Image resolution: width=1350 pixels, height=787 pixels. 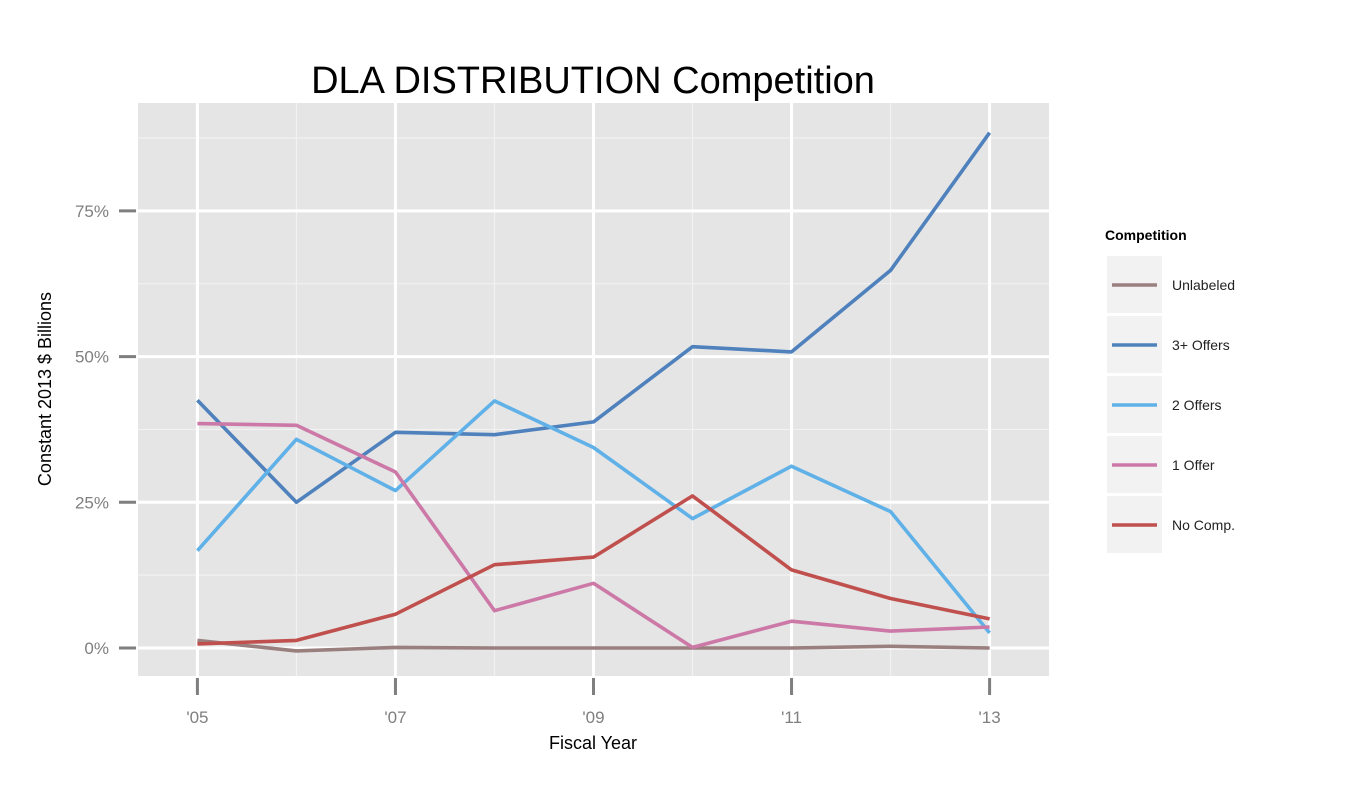 I want to click on x-axis-title: Fiscal Year, so click(x=593, y=743).